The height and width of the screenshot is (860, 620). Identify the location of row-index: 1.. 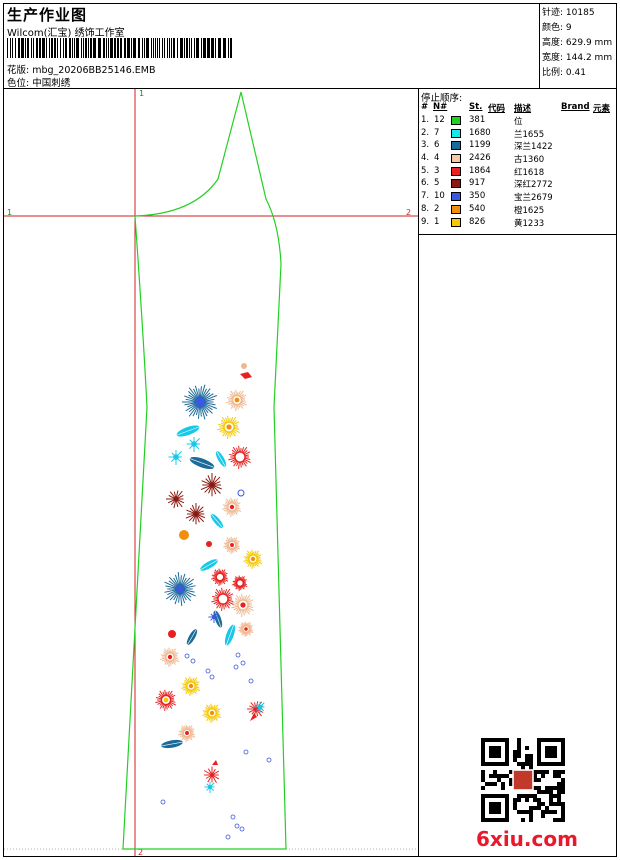
(425, 120).